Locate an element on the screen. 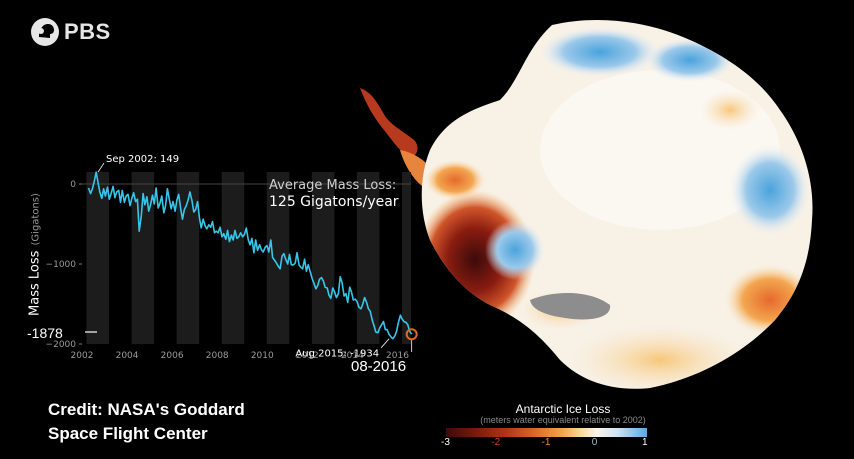 This screenshot has height=459, width=854. y-axis-unit: (Gigatons) is located at coordinates (36, 219).